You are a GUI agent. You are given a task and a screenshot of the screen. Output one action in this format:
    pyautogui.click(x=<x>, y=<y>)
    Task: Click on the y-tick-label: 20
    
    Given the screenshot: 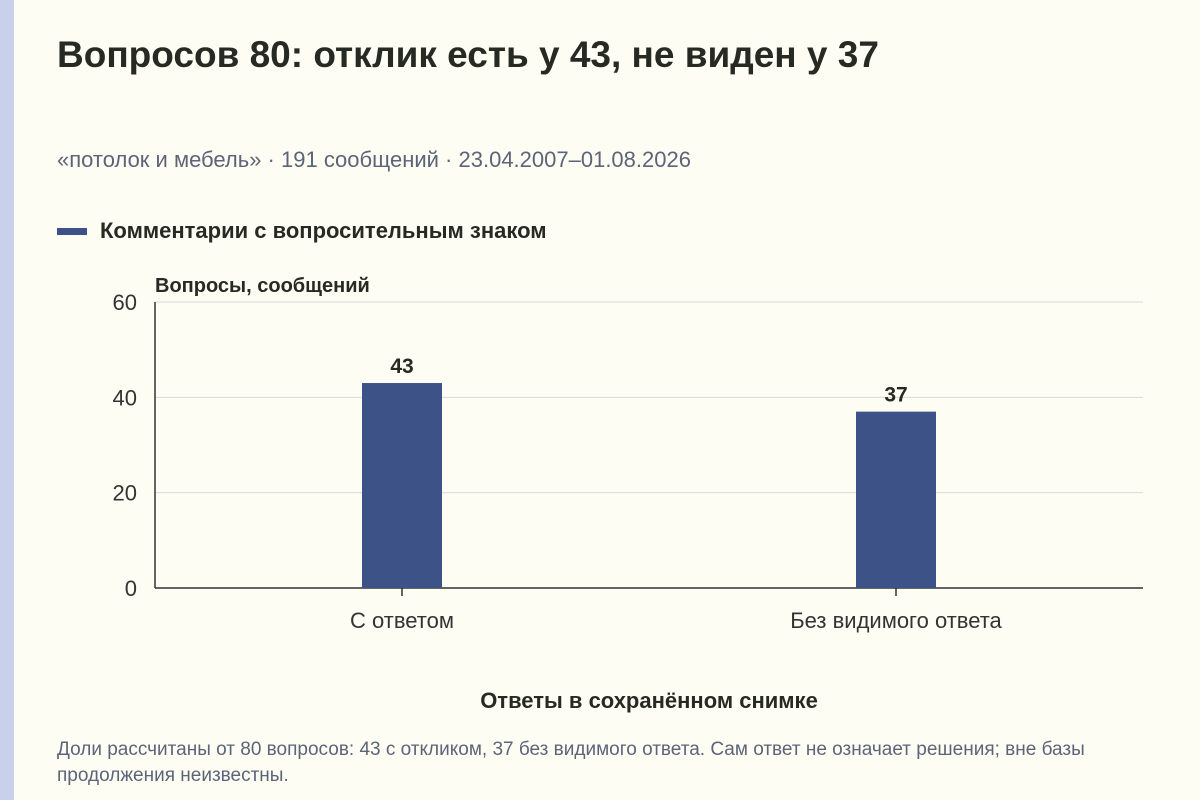 What is the action you would take?
    pyautogui.click(x=125, y=493)
    